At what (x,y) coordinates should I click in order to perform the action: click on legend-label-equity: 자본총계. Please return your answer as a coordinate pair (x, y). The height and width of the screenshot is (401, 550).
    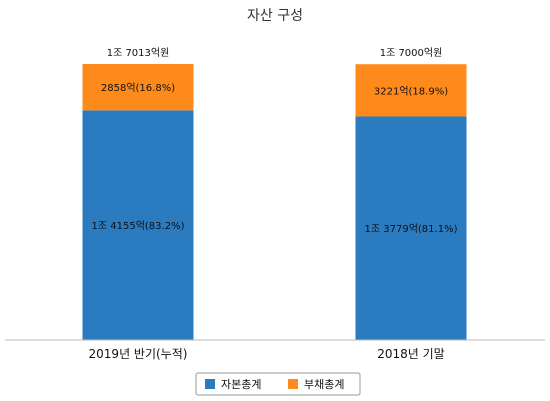
    Looking at the image, I should click on (241, 384).